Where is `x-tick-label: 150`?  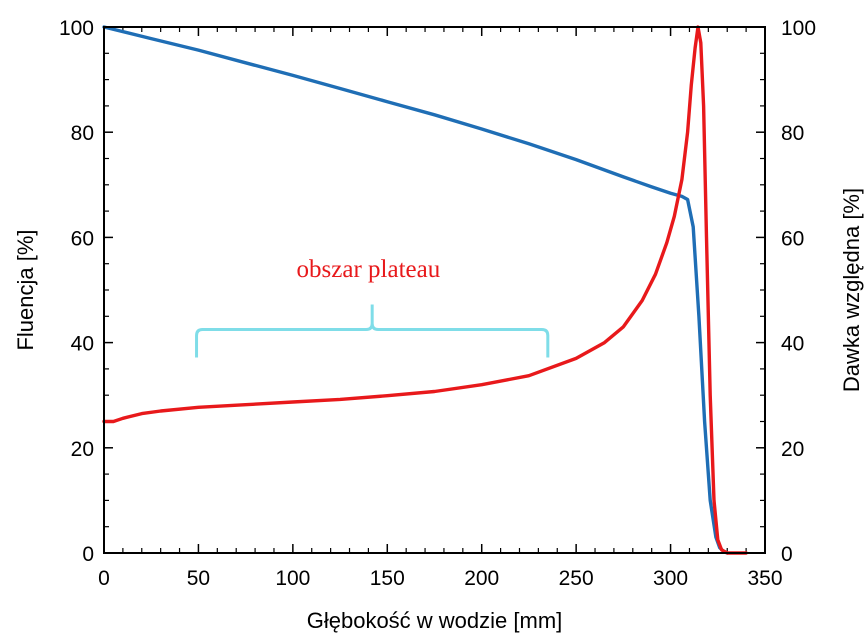
x-tick-label: 150 is located at coordinates (387, 578).